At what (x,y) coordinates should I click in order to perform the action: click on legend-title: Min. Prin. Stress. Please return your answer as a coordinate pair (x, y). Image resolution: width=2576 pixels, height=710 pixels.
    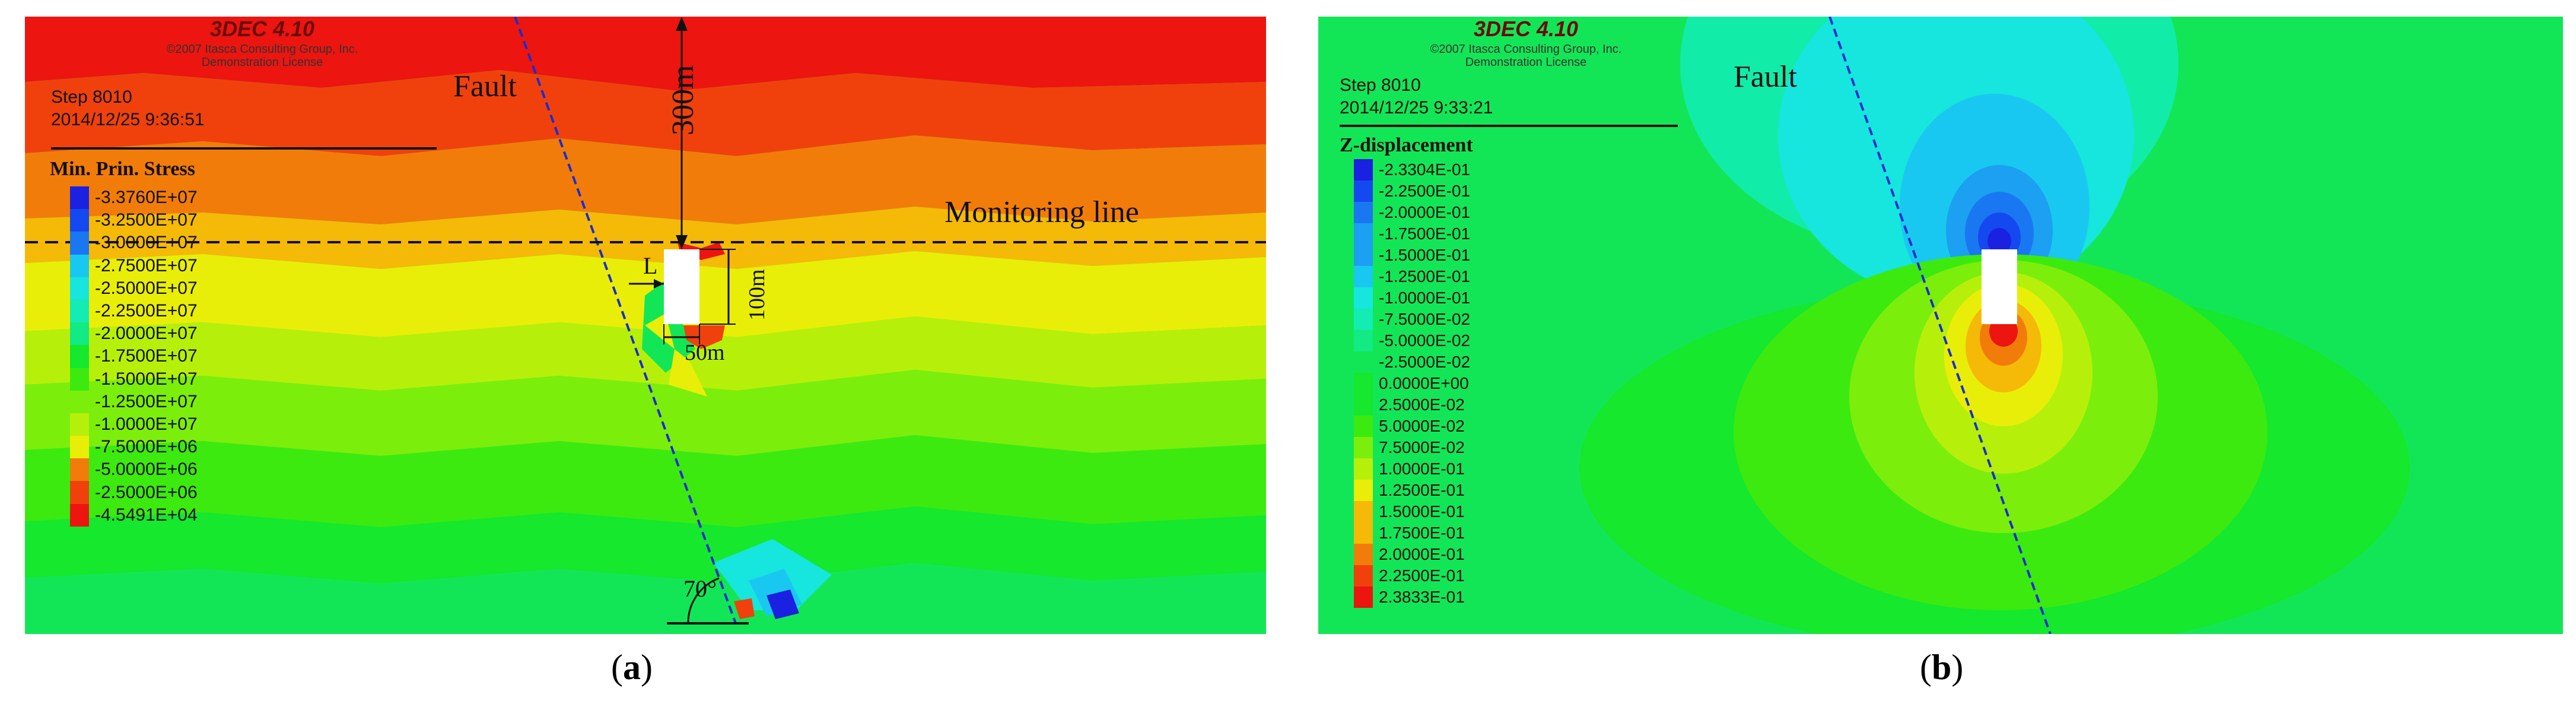
    Looking at the image, I should click on (122, 169).